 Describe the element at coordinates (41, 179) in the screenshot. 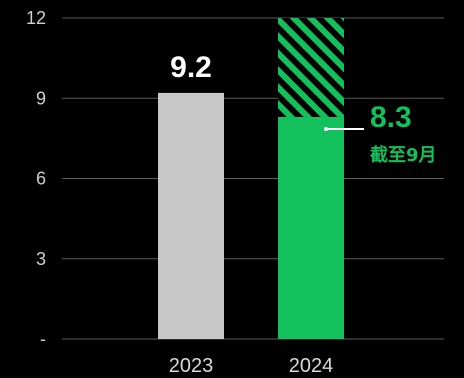

I see `y-tick-label-6: 6` at that location.